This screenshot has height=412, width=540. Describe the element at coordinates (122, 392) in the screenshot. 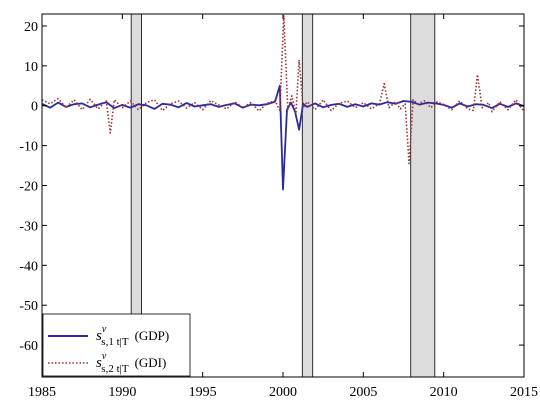

I see `x-tick-label: 1990` at that location.